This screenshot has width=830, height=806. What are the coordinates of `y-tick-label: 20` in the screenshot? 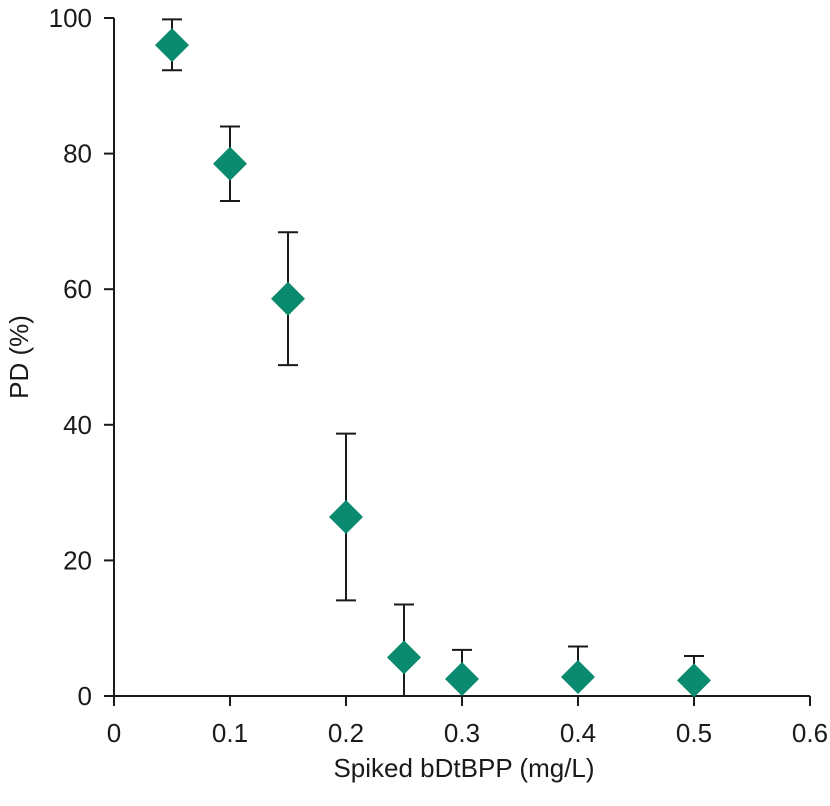 It's located at (77, 560).